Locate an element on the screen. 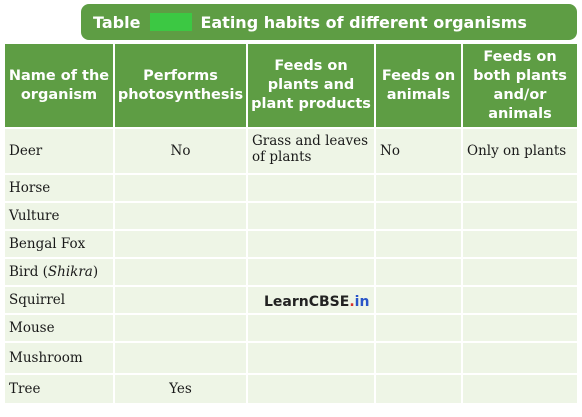  table-row: Mouse is located at coordinates (291, 327).